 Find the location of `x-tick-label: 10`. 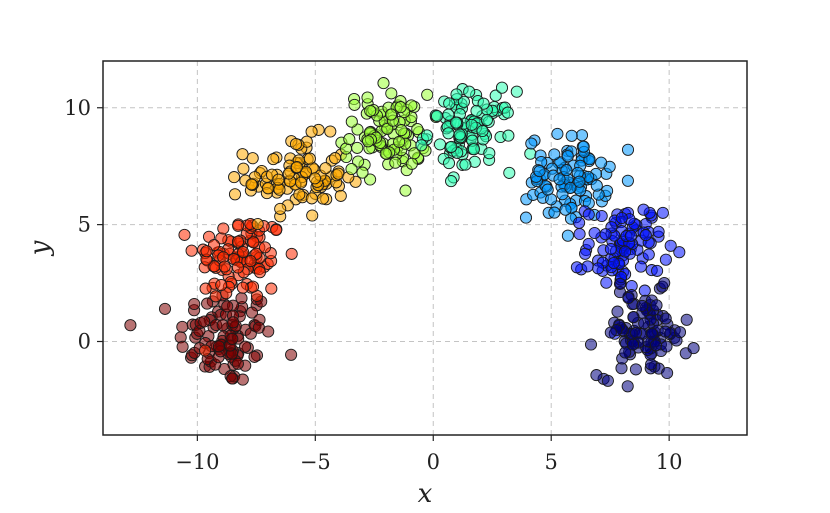

x-tick-label: 10 is located at coordinates (669, 462).